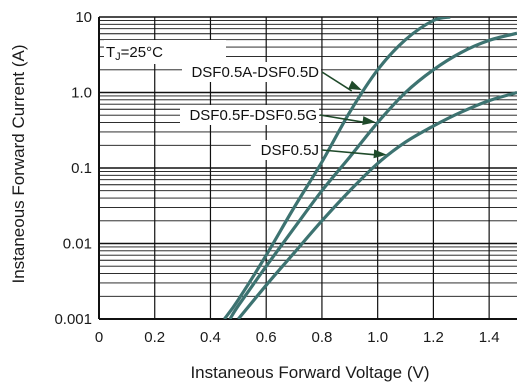 The height and width of the screenshot is (386, 517). Describe the element at coordinates (253, 115) in the screenshot. I see `annotation-label: DSF0.5F-DSF0.5G` at that location.